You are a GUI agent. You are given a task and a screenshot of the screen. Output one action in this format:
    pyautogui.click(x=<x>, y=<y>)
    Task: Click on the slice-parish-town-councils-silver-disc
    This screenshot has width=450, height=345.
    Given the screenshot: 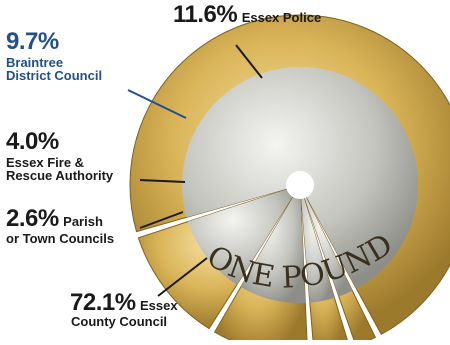 What is the action you would take?
    pyautogui.click(x=326, y=241)
    